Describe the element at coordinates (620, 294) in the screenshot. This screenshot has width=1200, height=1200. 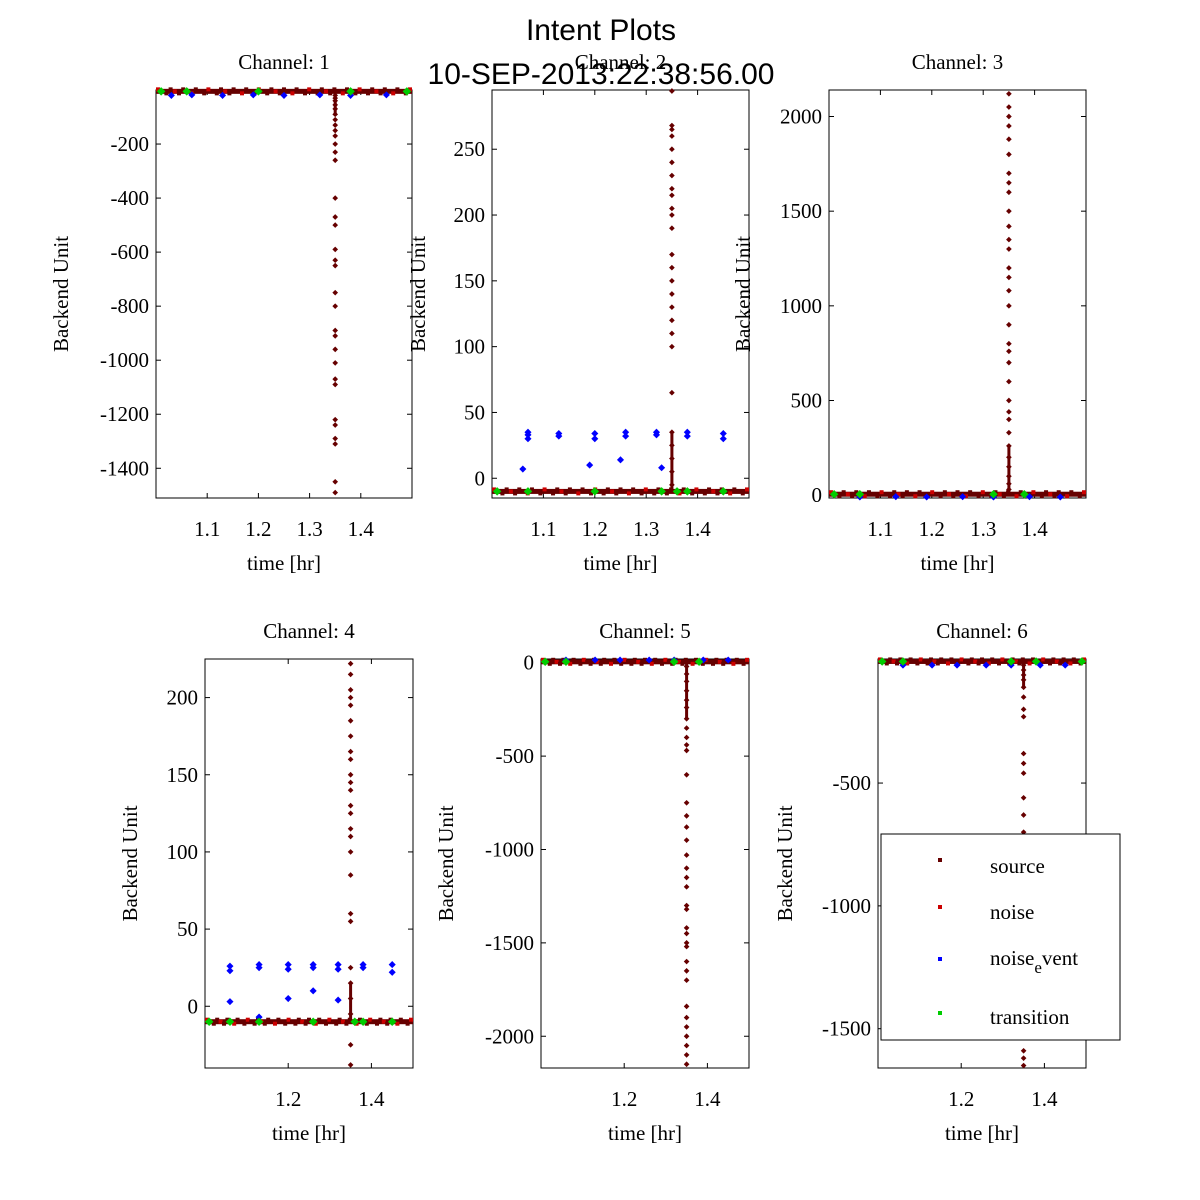
I see `axes-box` at that location.